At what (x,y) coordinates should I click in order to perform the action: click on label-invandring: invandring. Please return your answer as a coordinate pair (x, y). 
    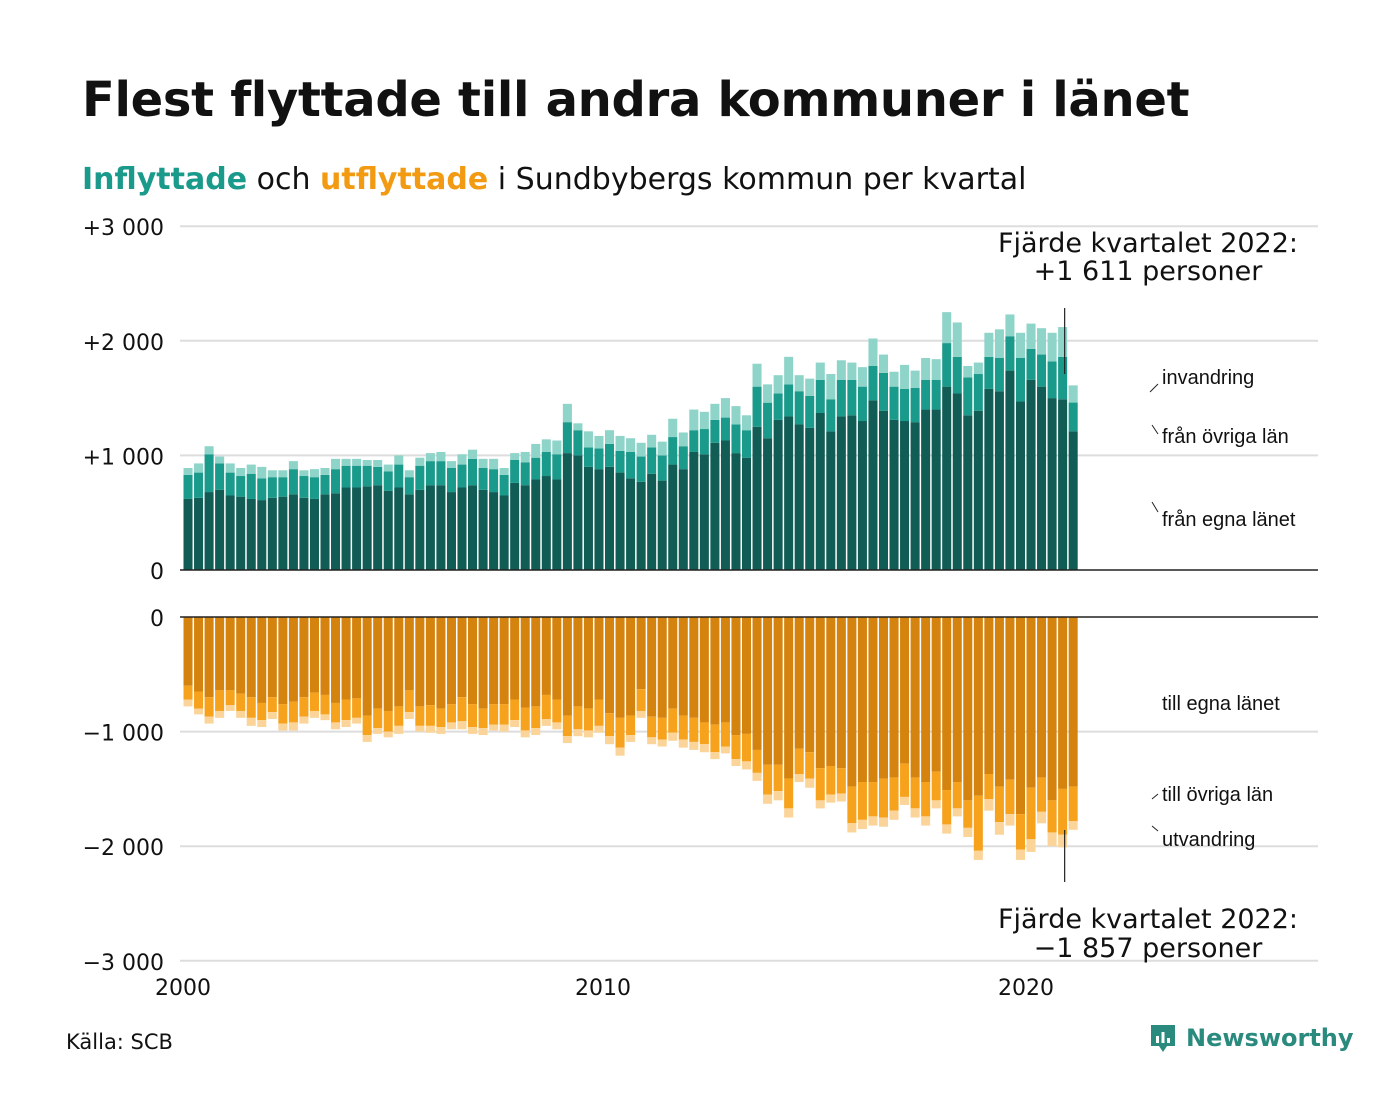
    Looking at the image, I should click on (1208, 378).